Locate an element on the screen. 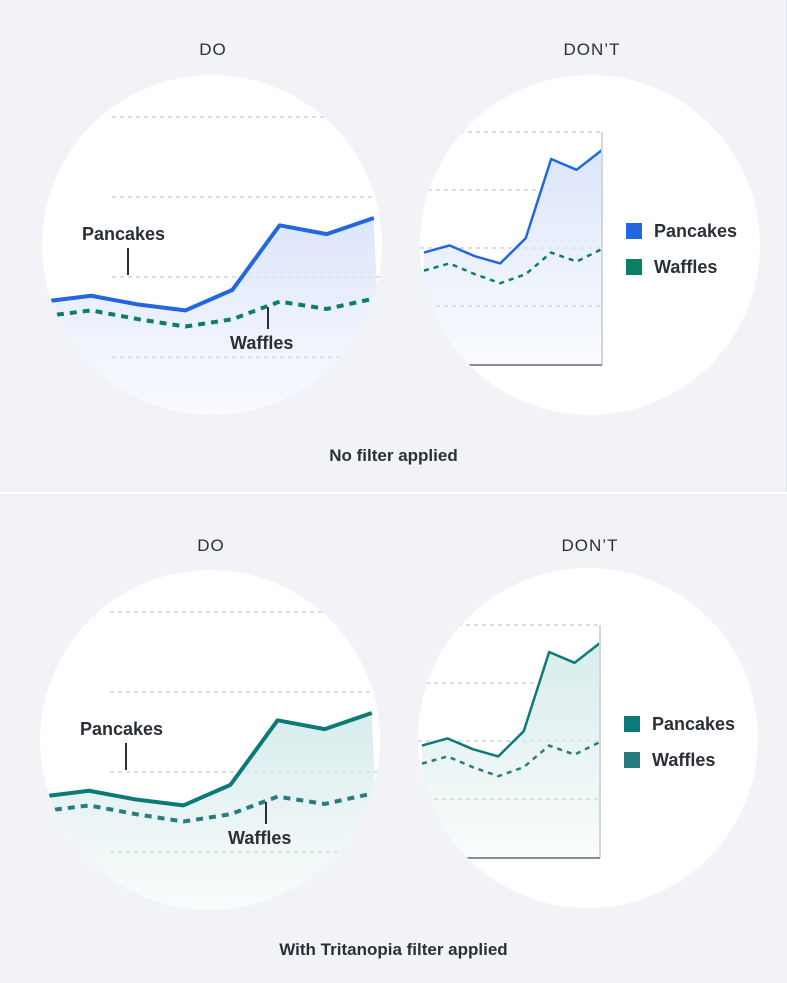 This screenshot has width=787, height=983. caption-tritanopia: With Tritanopia filter applied is located at coordinates (393, 949).